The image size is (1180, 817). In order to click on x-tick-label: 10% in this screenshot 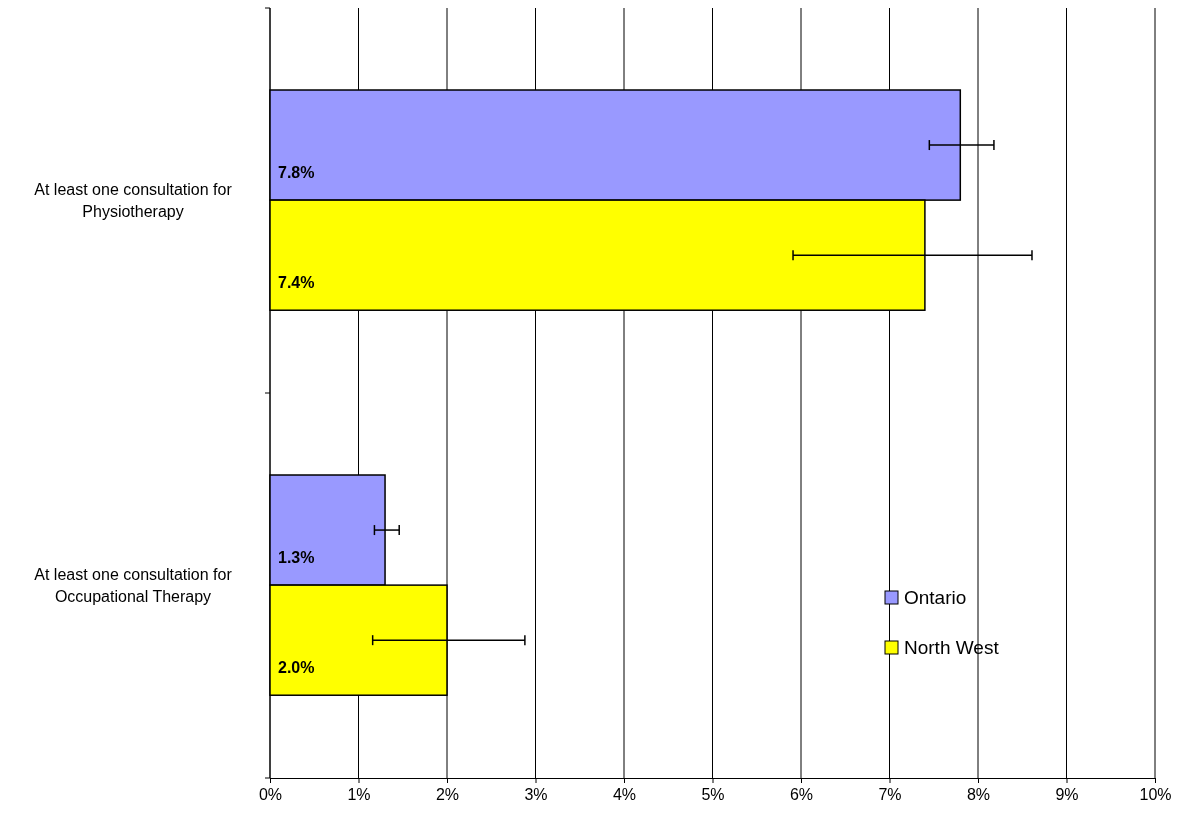, I will do `click(1155, 795)`.